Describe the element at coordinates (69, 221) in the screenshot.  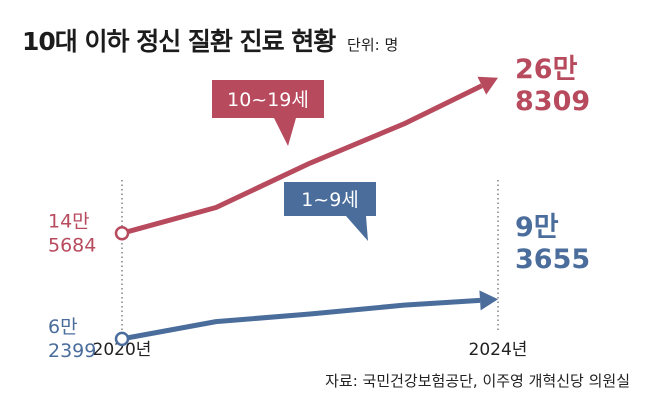
I see `start-label-top-teen: 14만` at that location.